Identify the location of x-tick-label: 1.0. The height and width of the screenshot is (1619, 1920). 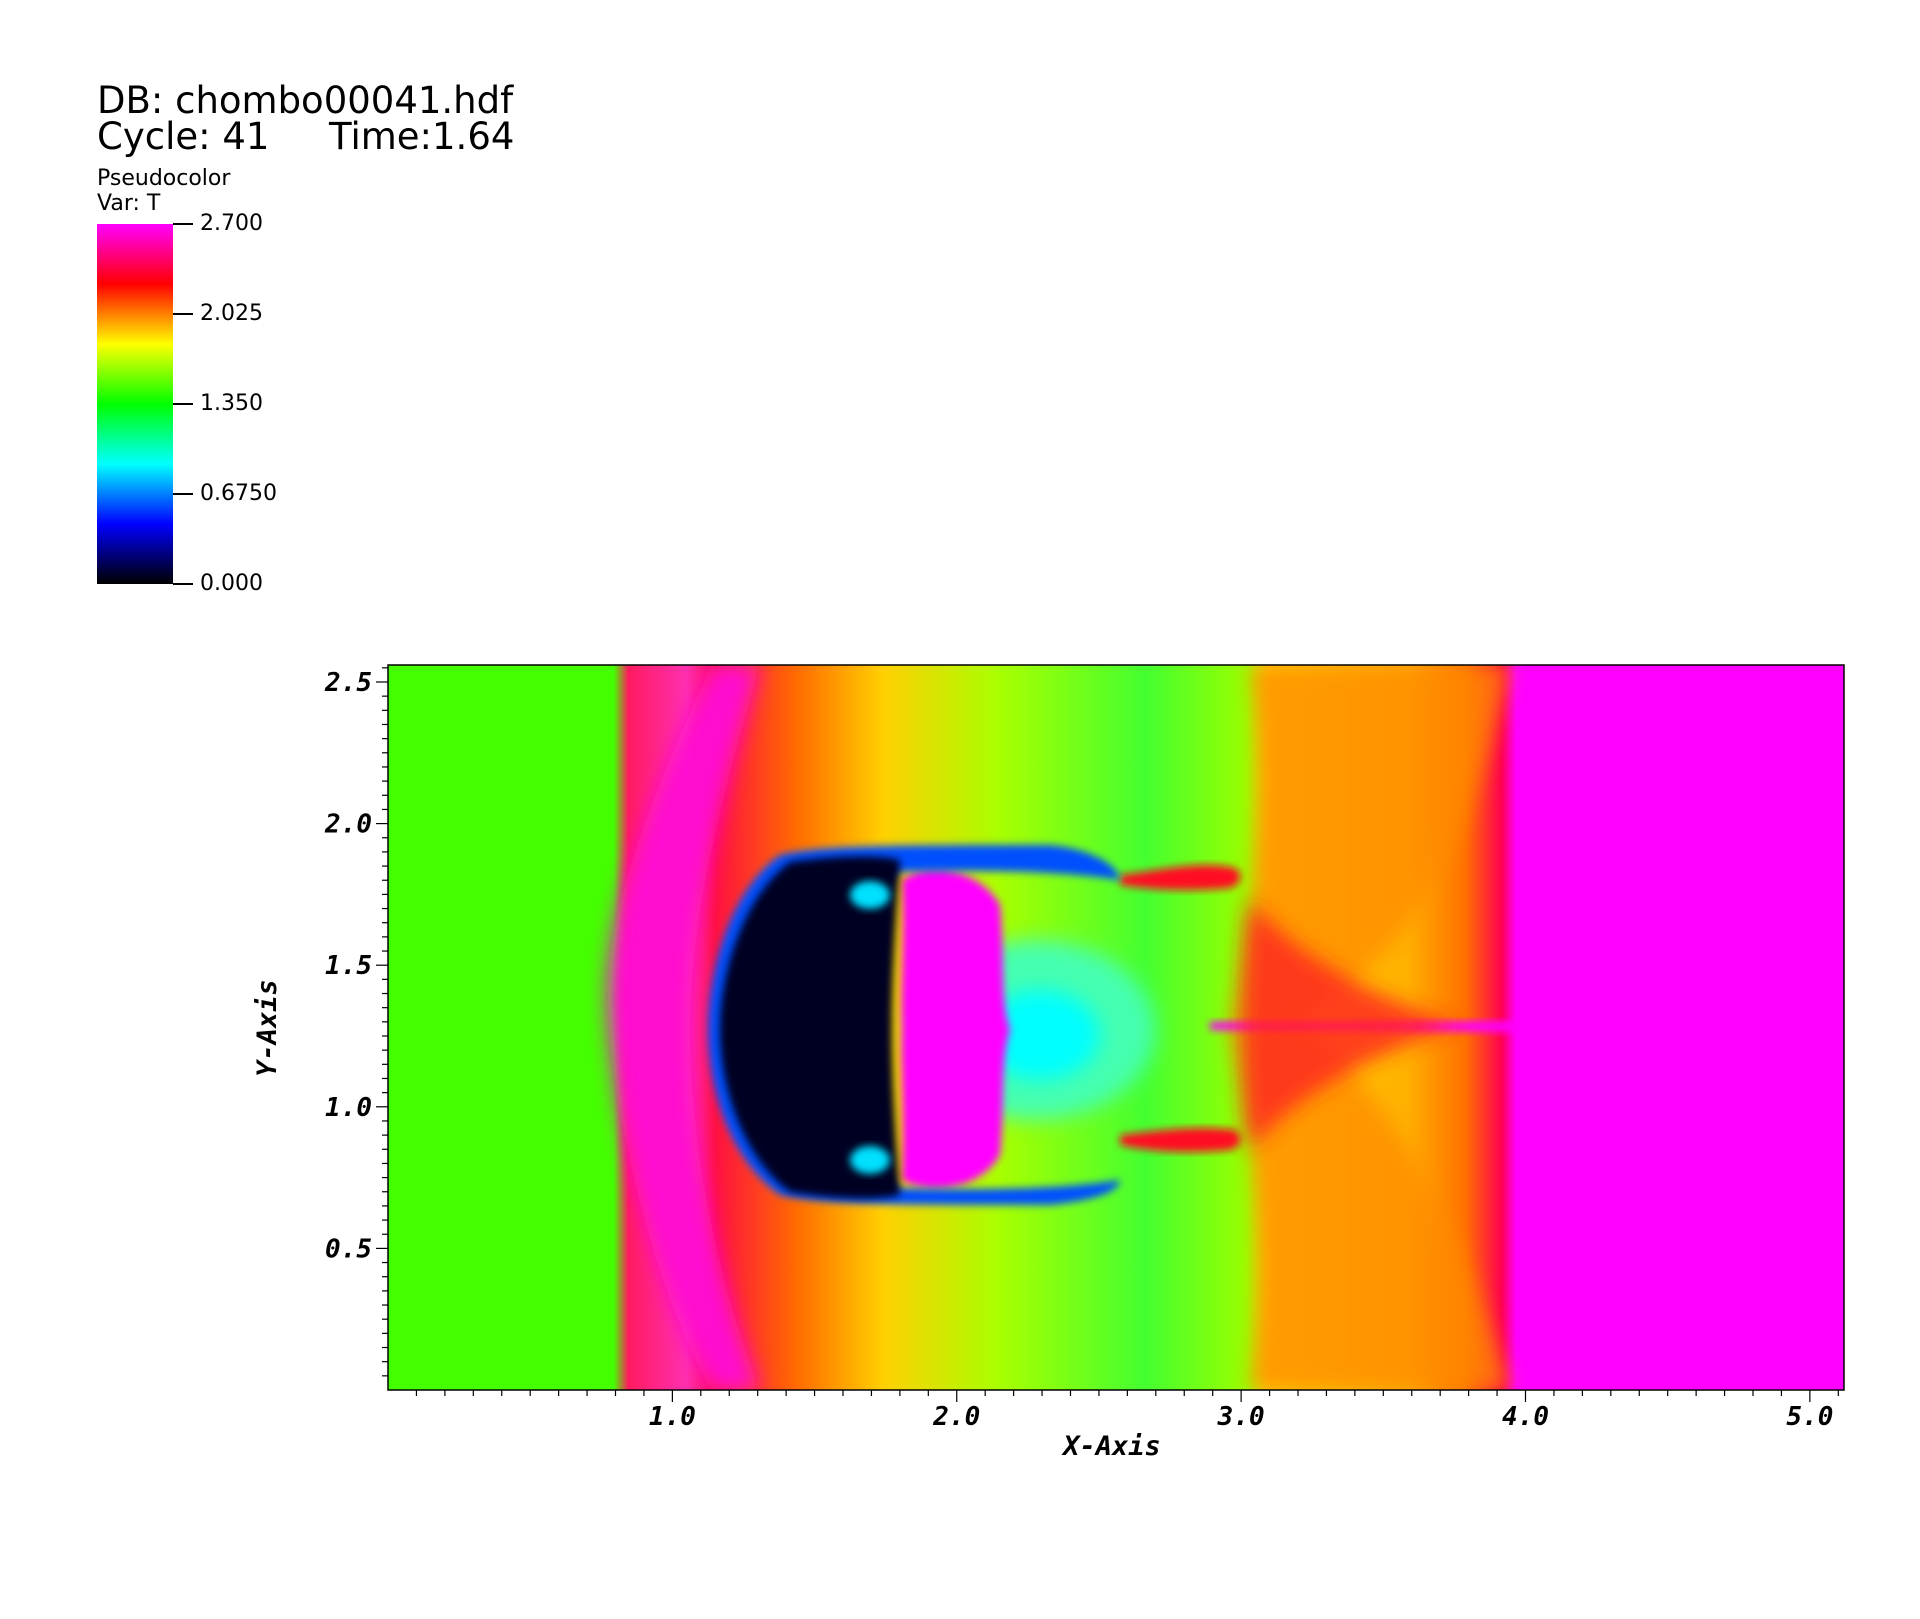
(672, 1417).